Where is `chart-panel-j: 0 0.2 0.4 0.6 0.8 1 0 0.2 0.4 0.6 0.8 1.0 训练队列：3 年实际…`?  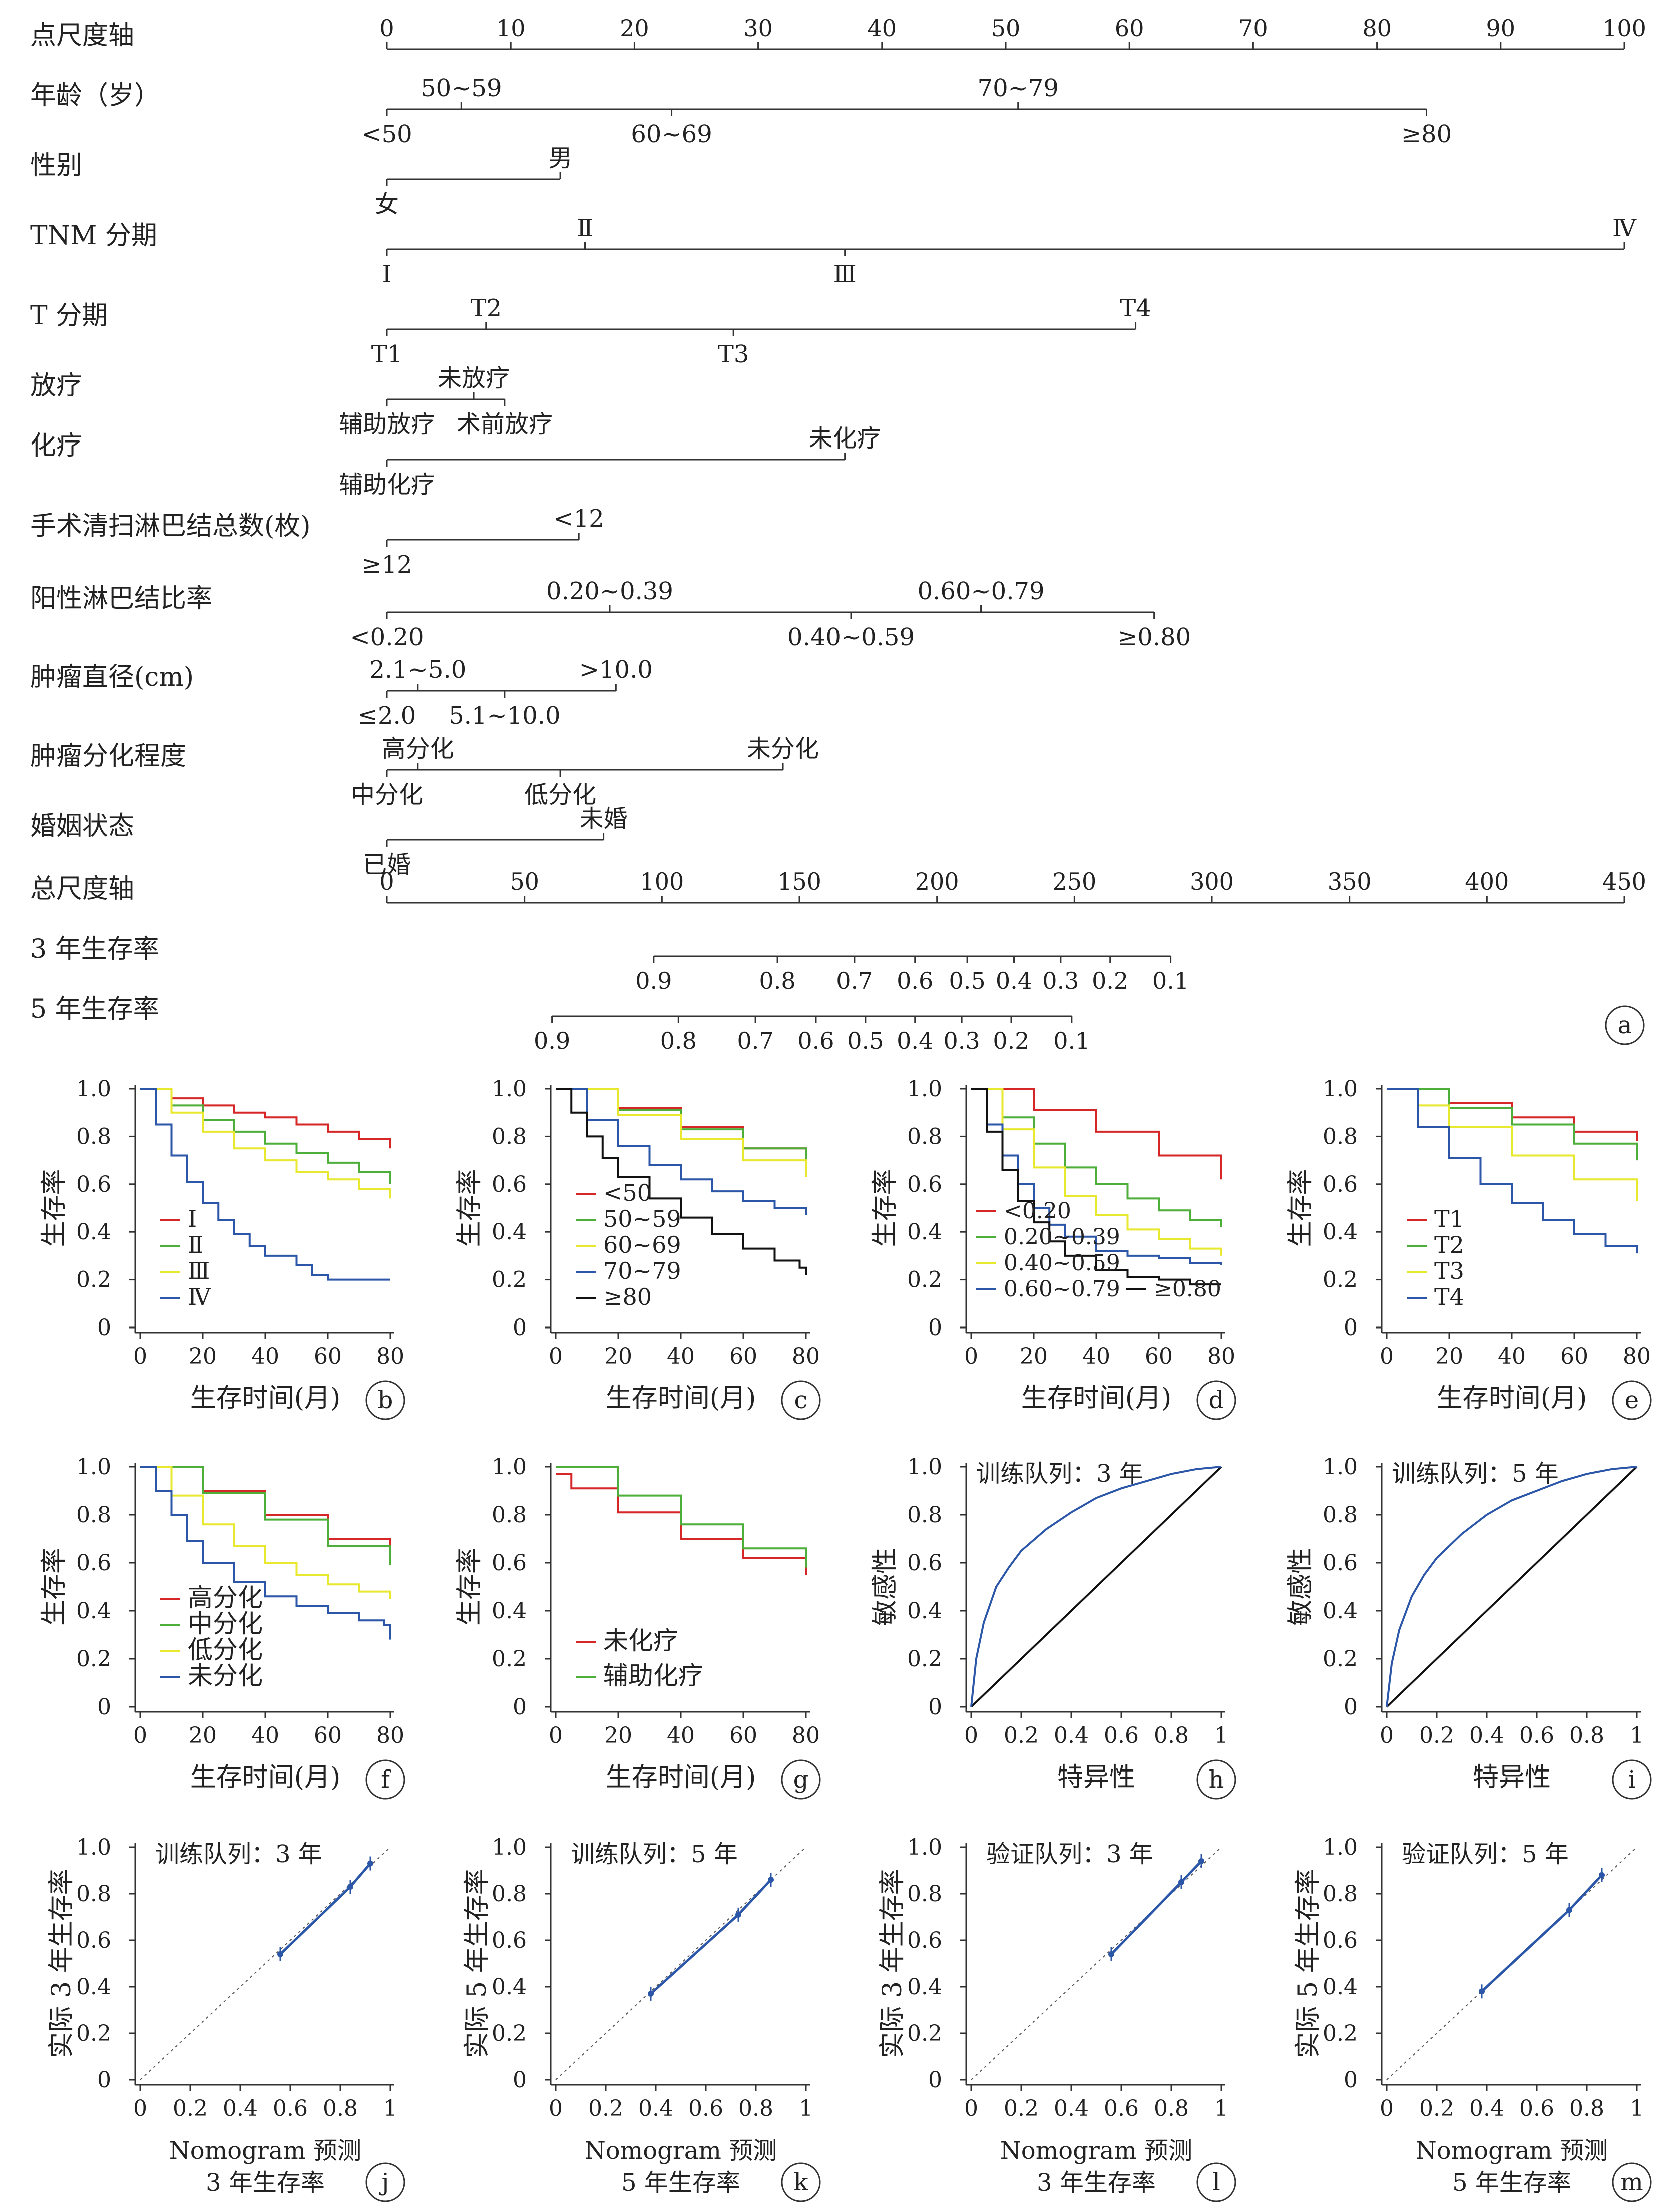 chart-panel-j: 0 0.2 0.4 0.6 0.8 1 0 0.2 0.4 0.6 0.8 1.0 训练队列：3 年实际… is located at coordinates (226, 2018).